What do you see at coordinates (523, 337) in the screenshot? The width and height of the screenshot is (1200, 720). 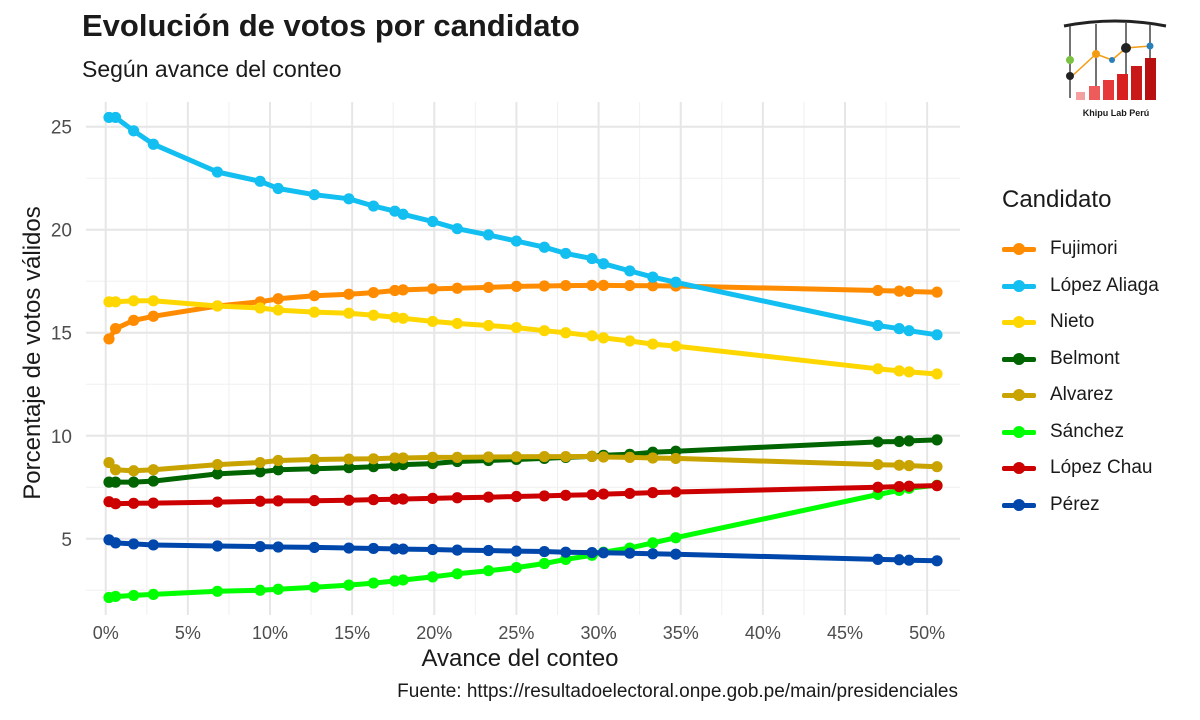 I see `series-nieto` at bounding box center [523, 337].